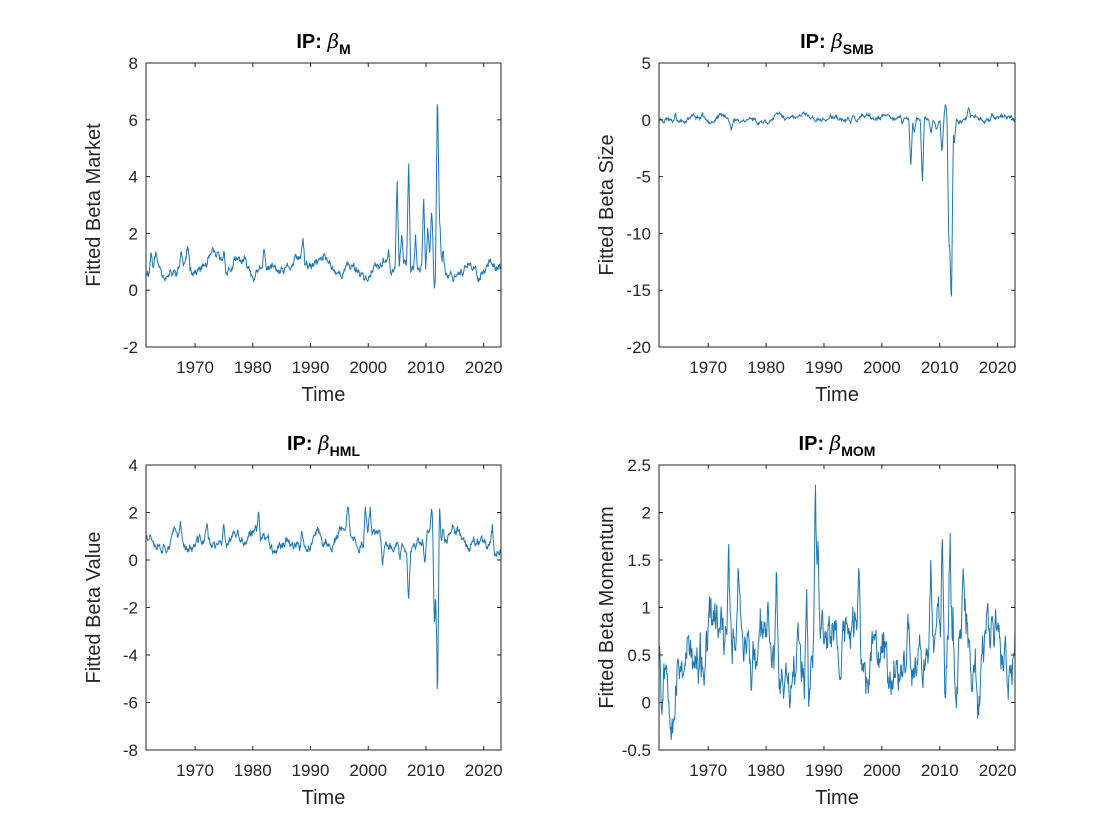  I want to click on chart-title: IP: βM, so click(323, 43).